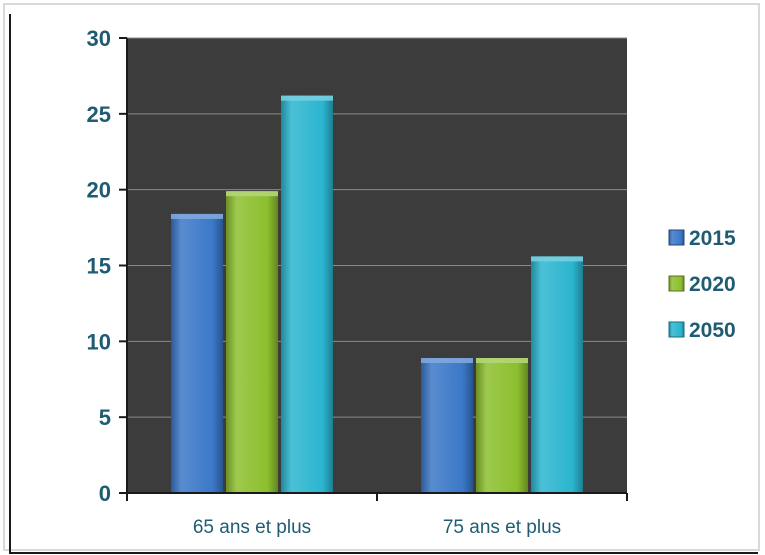 The image size is (765, 555). Describe the element at coordinates (99, 341) in the screenshot. I see `y-tick-label: 10` at that location.